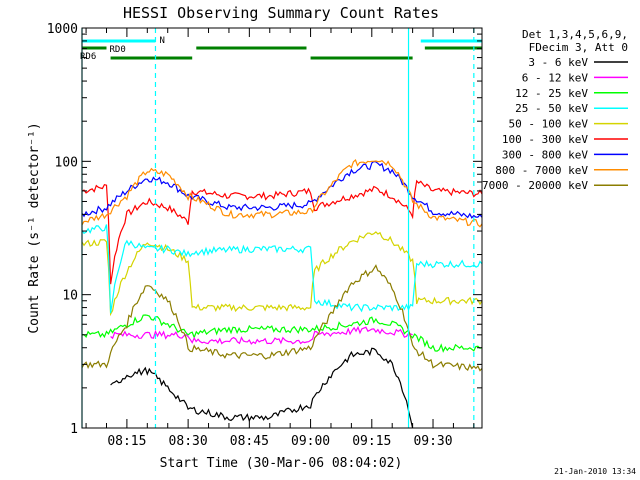 The width and height of the screenshot is (640, 480). I want to click on x-tick-label: 09:30, so click(432, 441).